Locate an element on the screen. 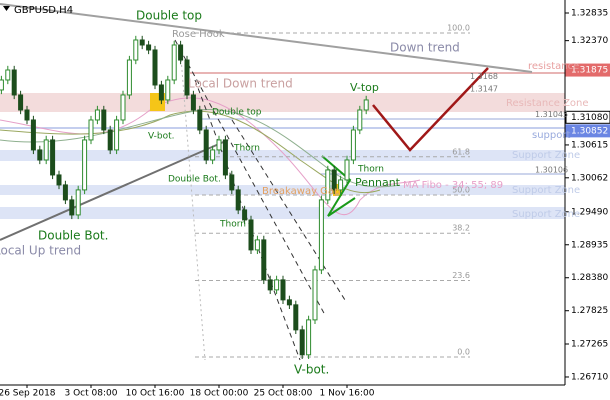 This screenshot has height=400, width=610. price-marker-label: 1.31080 is located at coordinates (589, 118).